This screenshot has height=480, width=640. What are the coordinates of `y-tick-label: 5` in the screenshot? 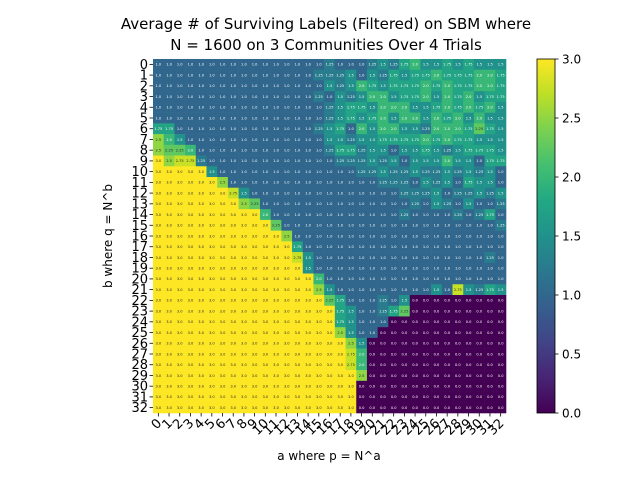 It's located at (144, 119).